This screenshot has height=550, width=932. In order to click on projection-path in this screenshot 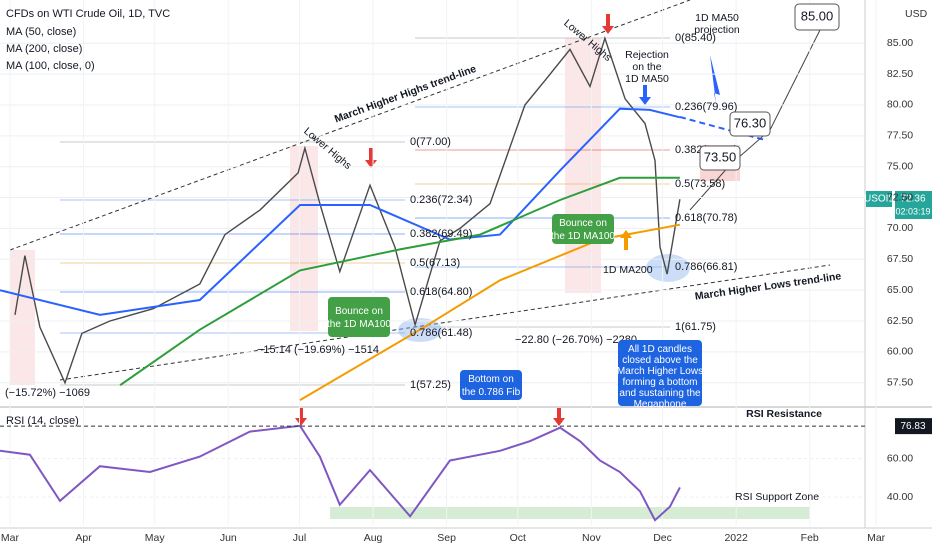, I will do `click(755, 120)`.